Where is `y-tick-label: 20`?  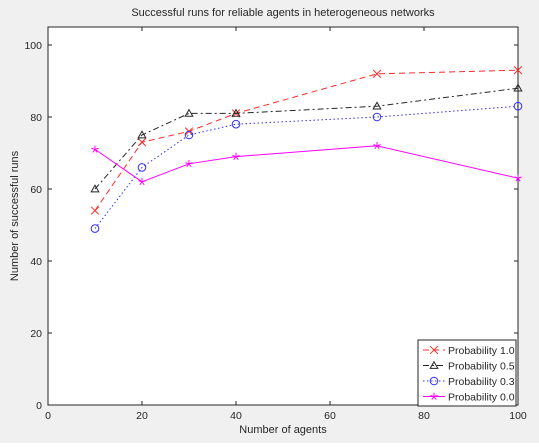
y-tick-label: 20 is located at coordinates (36, 334).